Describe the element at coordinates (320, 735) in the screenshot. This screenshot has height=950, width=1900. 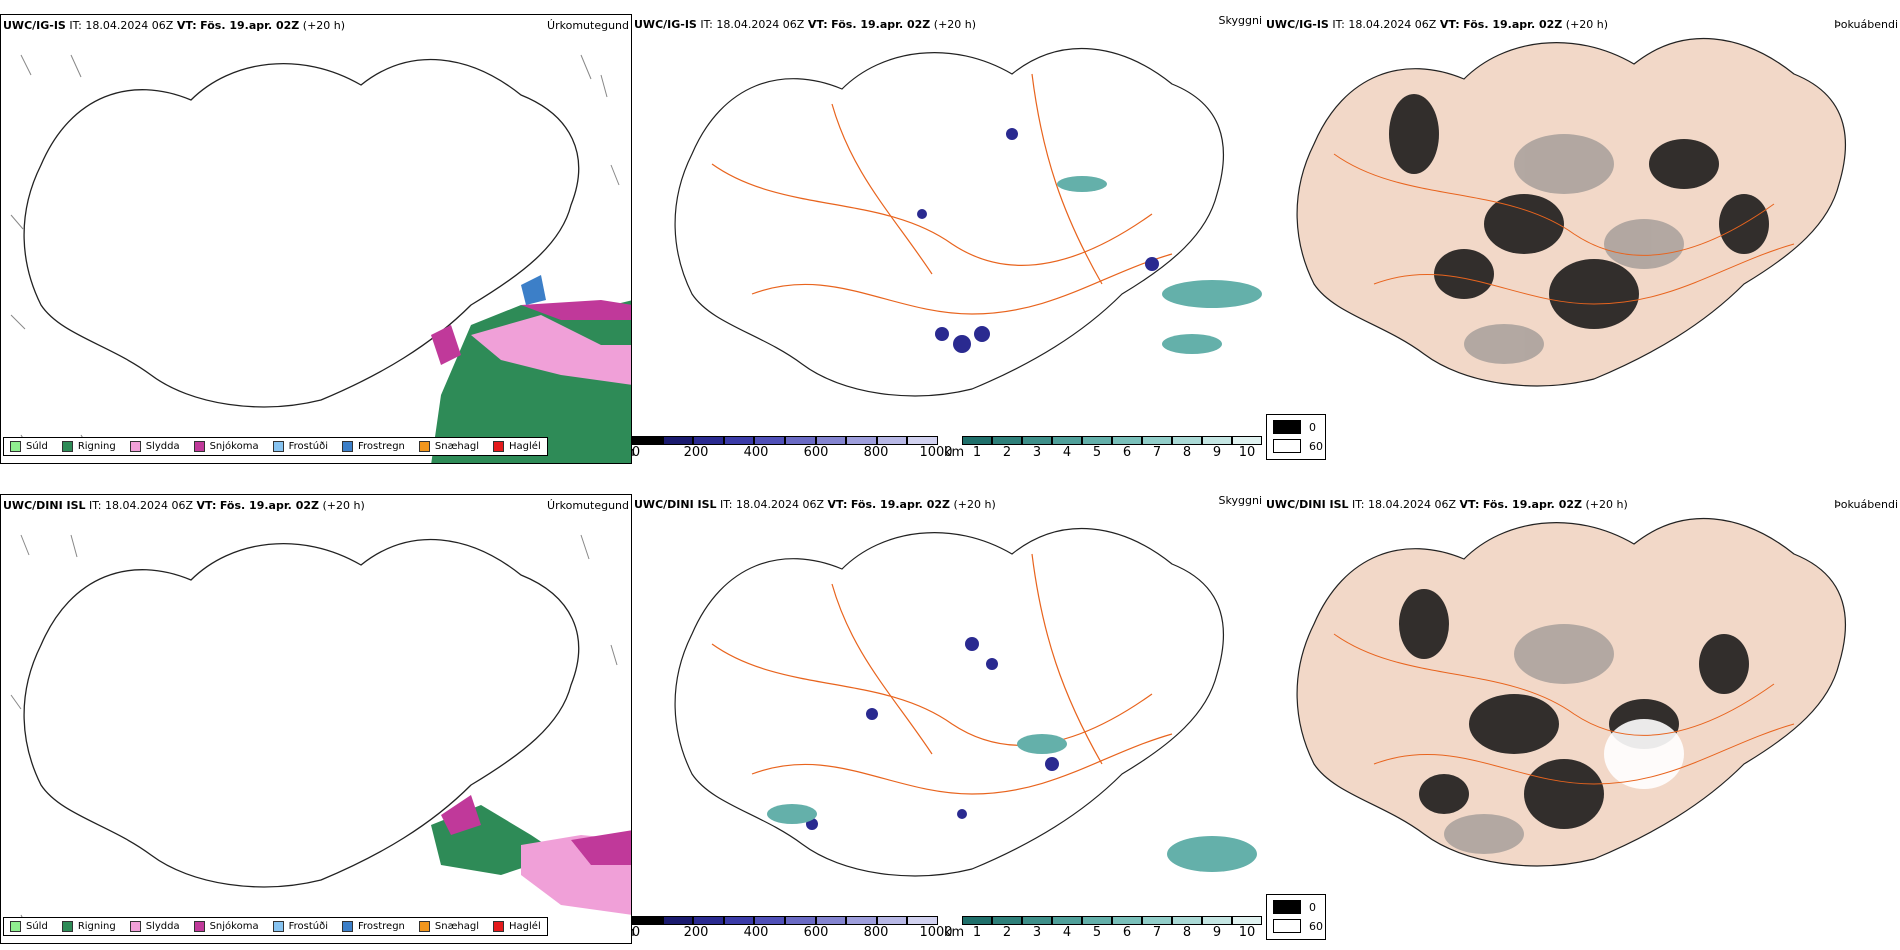
I see `precip-map-bottom` at that location.